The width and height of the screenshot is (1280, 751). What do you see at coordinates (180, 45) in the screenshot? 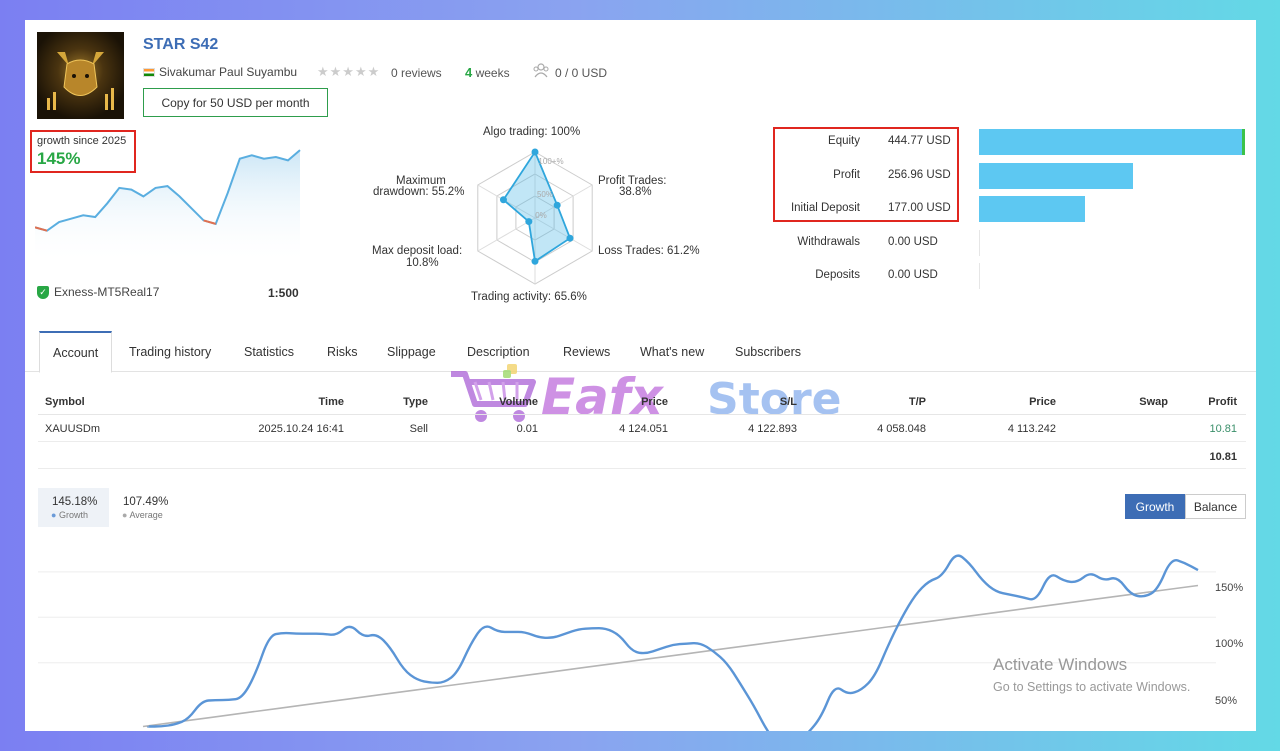
I see `signal-title: STAR S42` at bounding box center [180, 45].